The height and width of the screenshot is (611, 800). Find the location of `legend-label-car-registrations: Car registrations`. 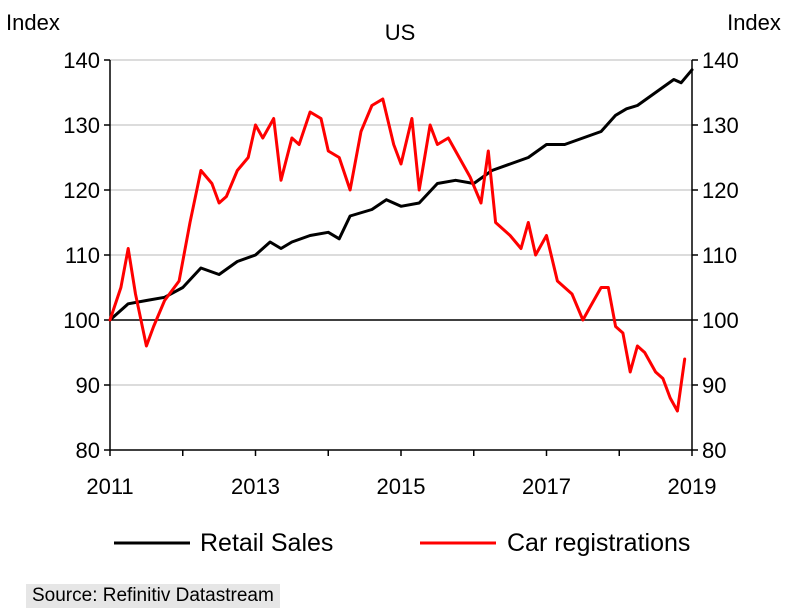

legend-label-car-registrations: Car registrations is located at coordinates (598, 543).